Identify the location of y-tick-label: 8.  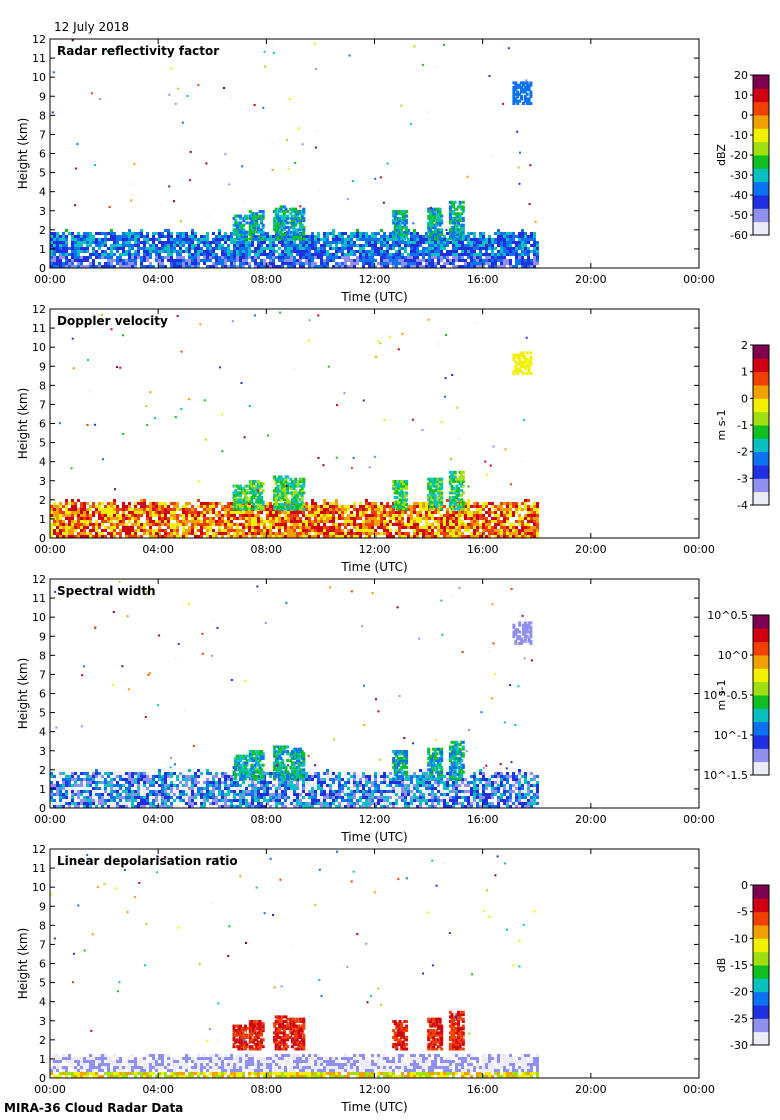
(42, 115).